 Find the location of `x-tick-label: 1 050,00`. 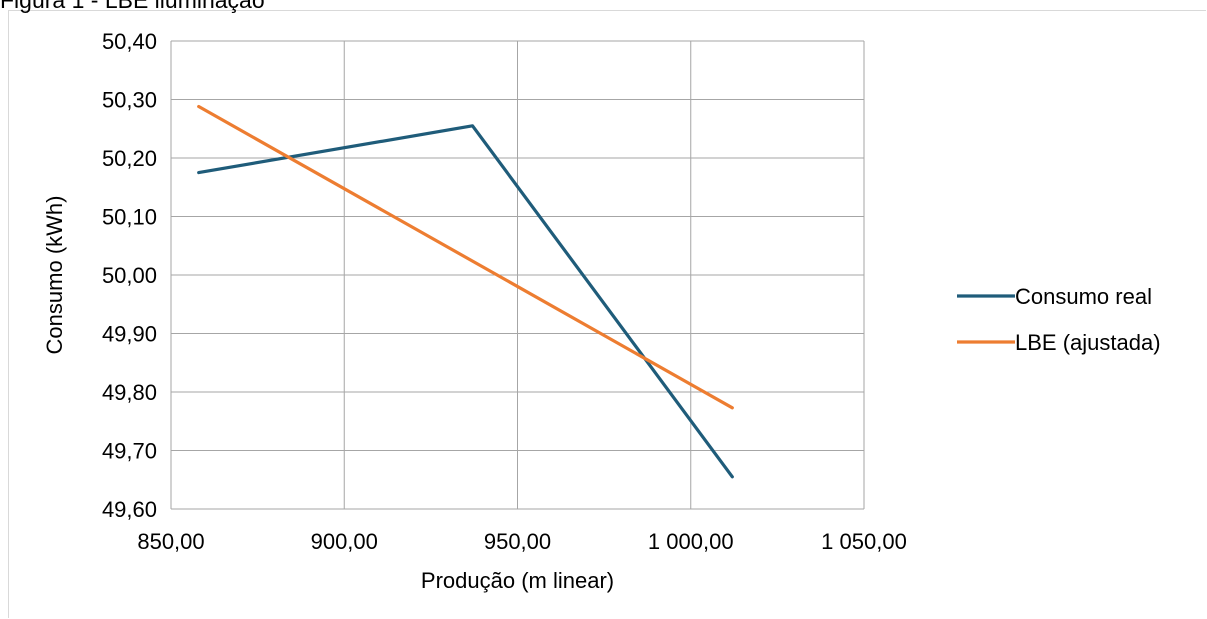

x-tick-label: 1 050,00 is located at coordinates (864, 541).